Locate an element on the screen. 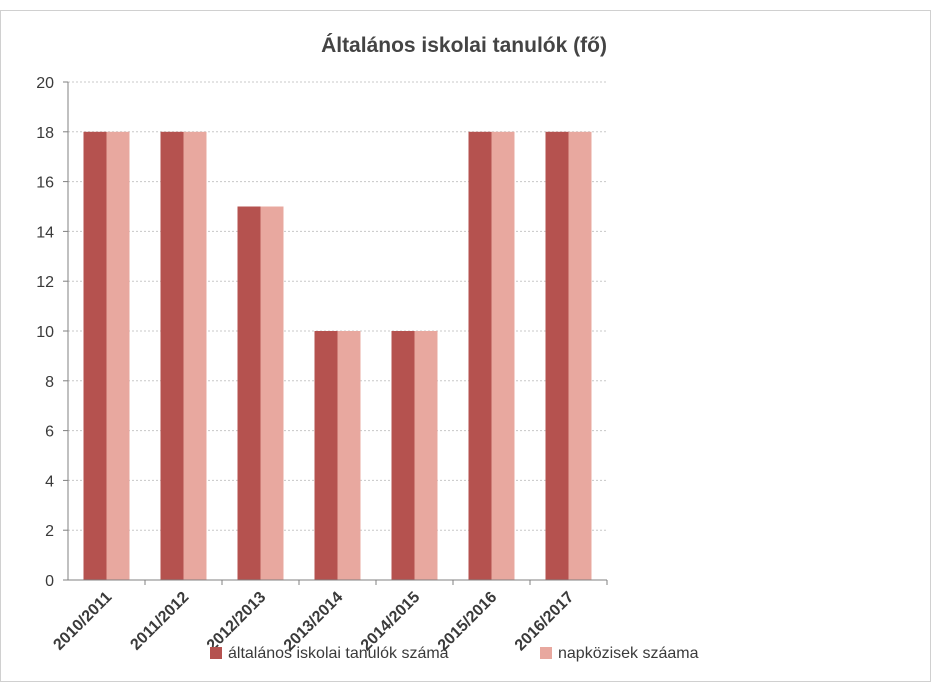 This screenshot has width=932, height=683. y-axis: 0 2 4 6 8 10 12 14 16 18 20 is located at coordinates (52, 332).